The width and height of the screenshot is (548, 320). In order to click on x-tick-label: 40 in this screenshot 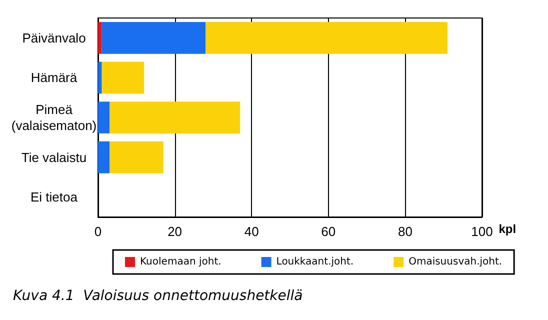, I will do `click(251, 231)`.